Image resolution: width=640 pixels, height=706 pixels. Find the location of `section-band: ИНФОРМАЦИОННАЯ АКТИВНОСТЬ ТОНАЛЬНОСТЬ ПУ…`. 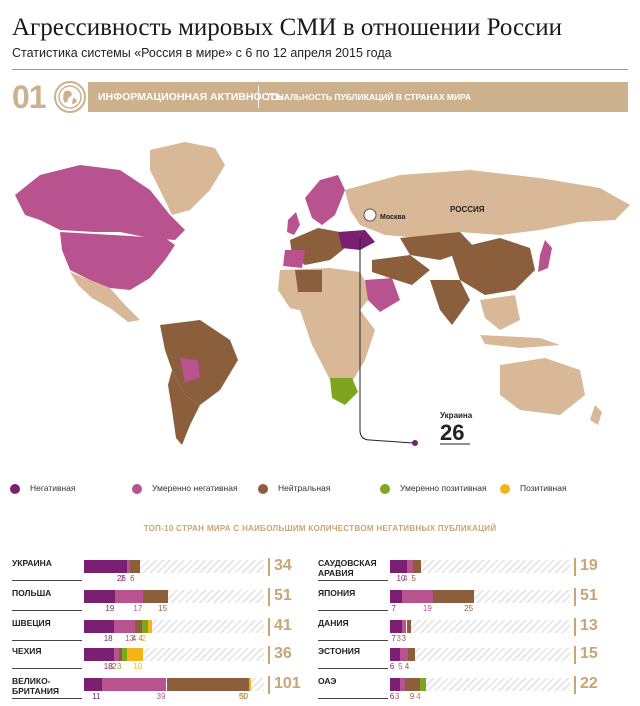

section-band: ИНФОРМАЦИОННАЯ АКТИВНОСТЬ ТОНАЛЬНОСТЬ ПУ… is located at coordinates (358, 97).